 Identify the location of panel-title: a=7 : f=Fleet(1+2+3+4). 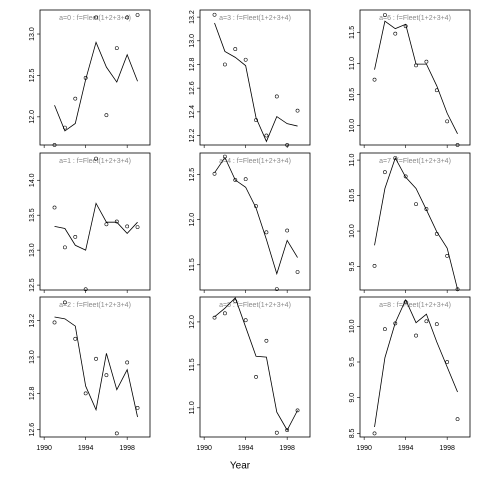
(415, 161).